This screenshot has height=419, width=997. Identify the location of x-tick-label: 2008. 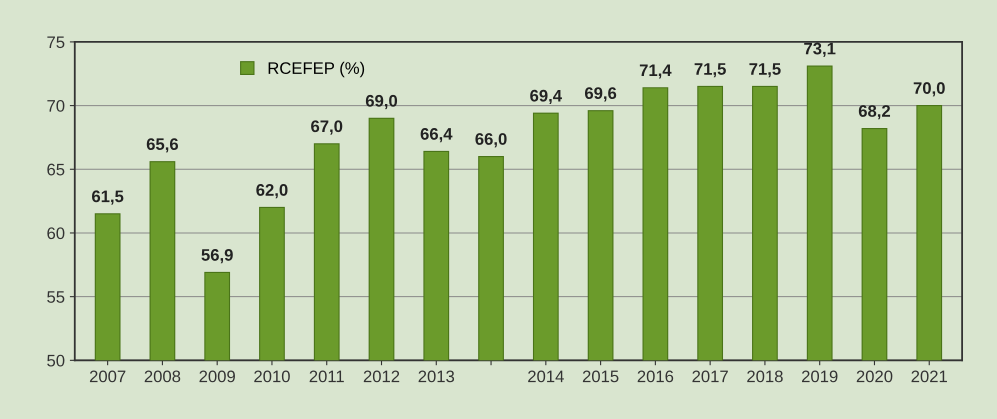
(162, 376).